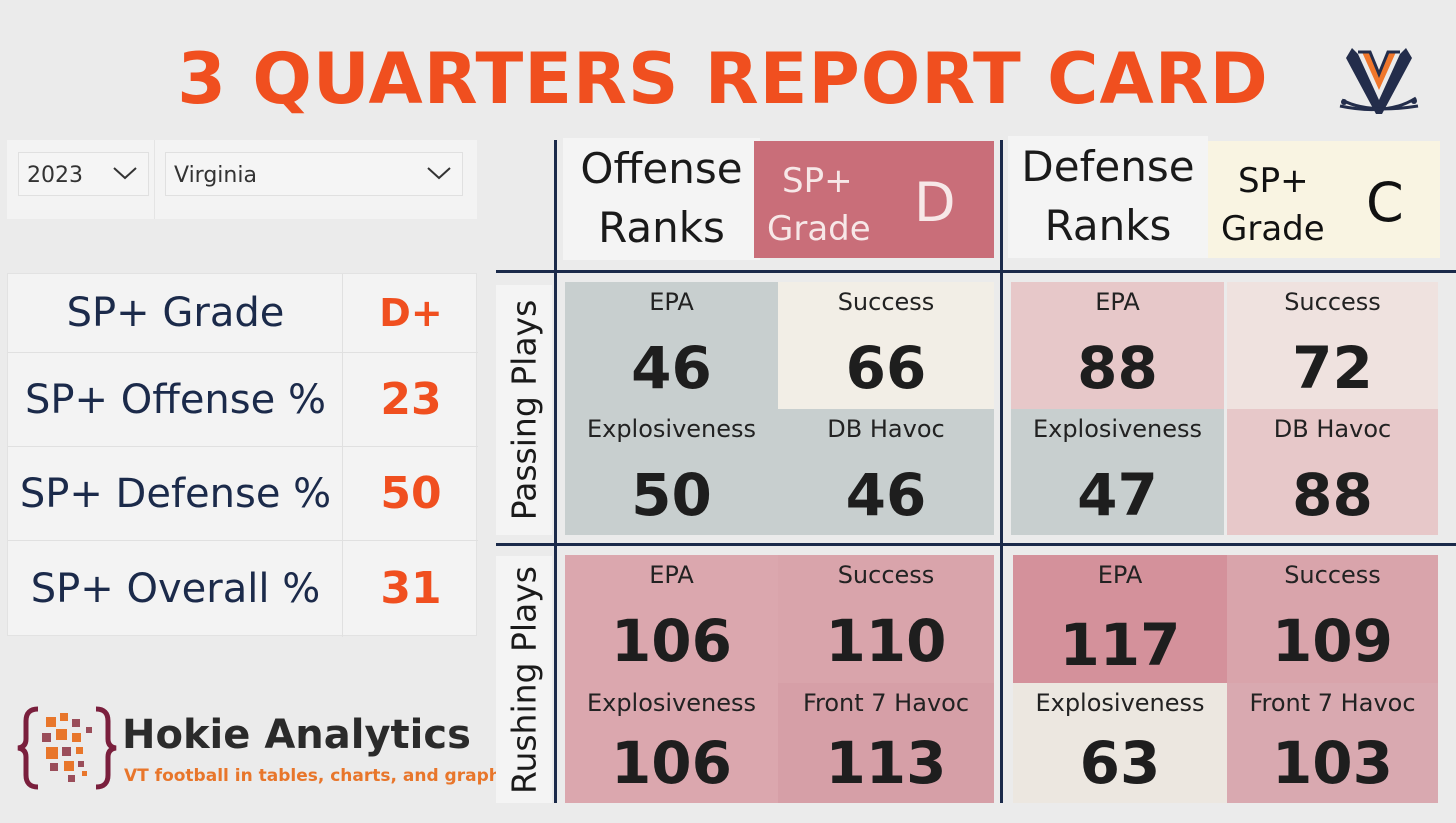  I want to click on summary-value: 31, so click(411, 588).